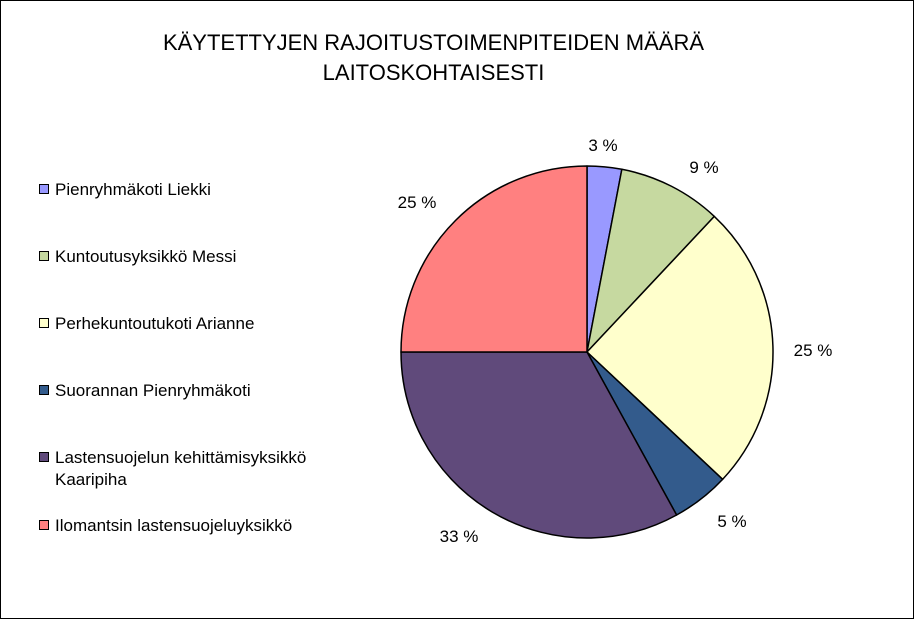 This screenshot has height=619, width=914. What do you see at coordinates (731, 521) in the screenshot?
I see `slice-percent-label: 5 %` at bounding box center [731, 521].